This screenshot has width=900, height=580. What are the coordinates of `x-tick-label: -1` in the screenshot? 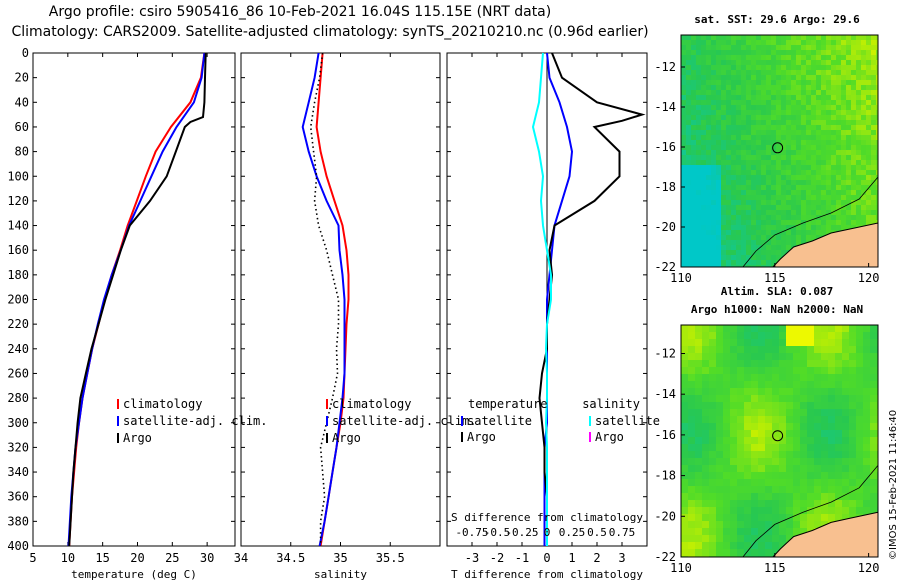 It's located at (522, 558).